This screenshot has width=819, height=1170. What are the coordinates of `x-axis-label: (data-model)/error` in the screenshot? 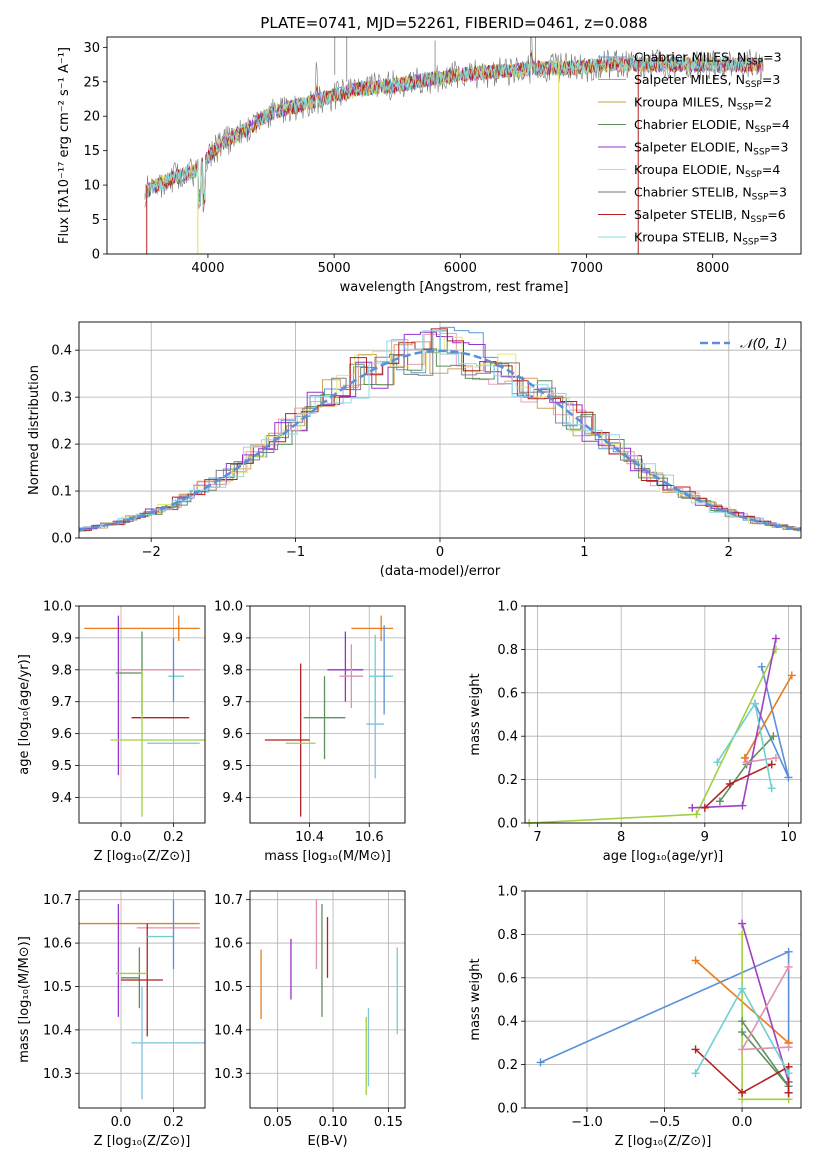 It's located at (440, 571).